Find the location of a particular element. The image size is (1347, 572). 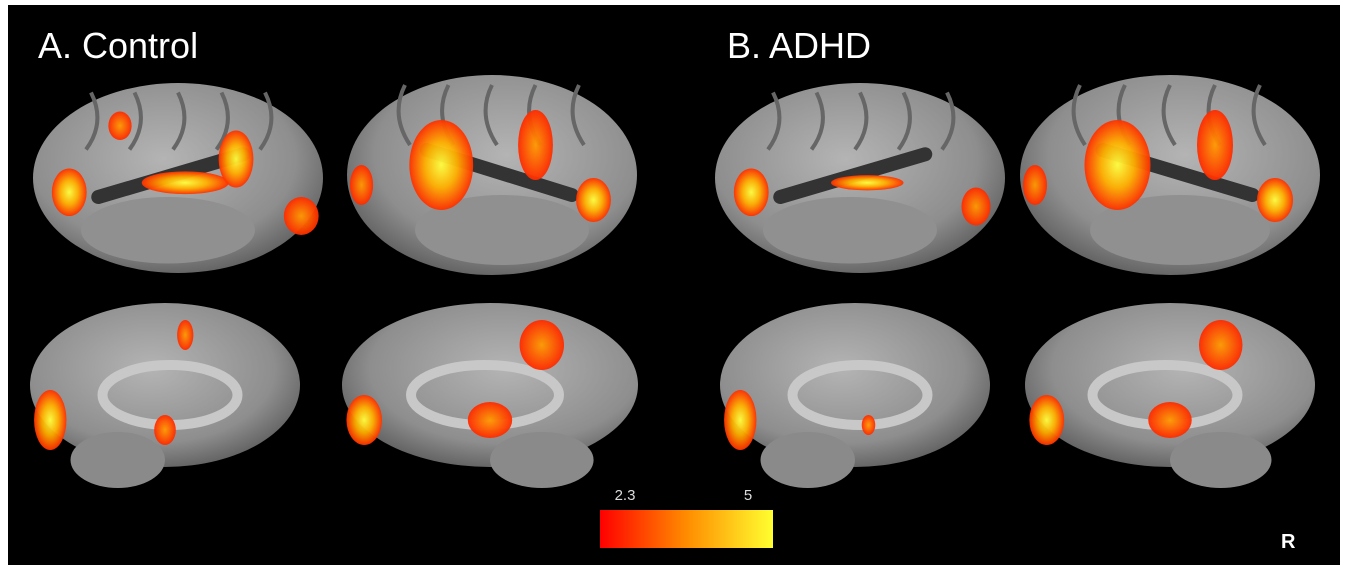

sylvian-fissure is located at coordinates (853, 175).